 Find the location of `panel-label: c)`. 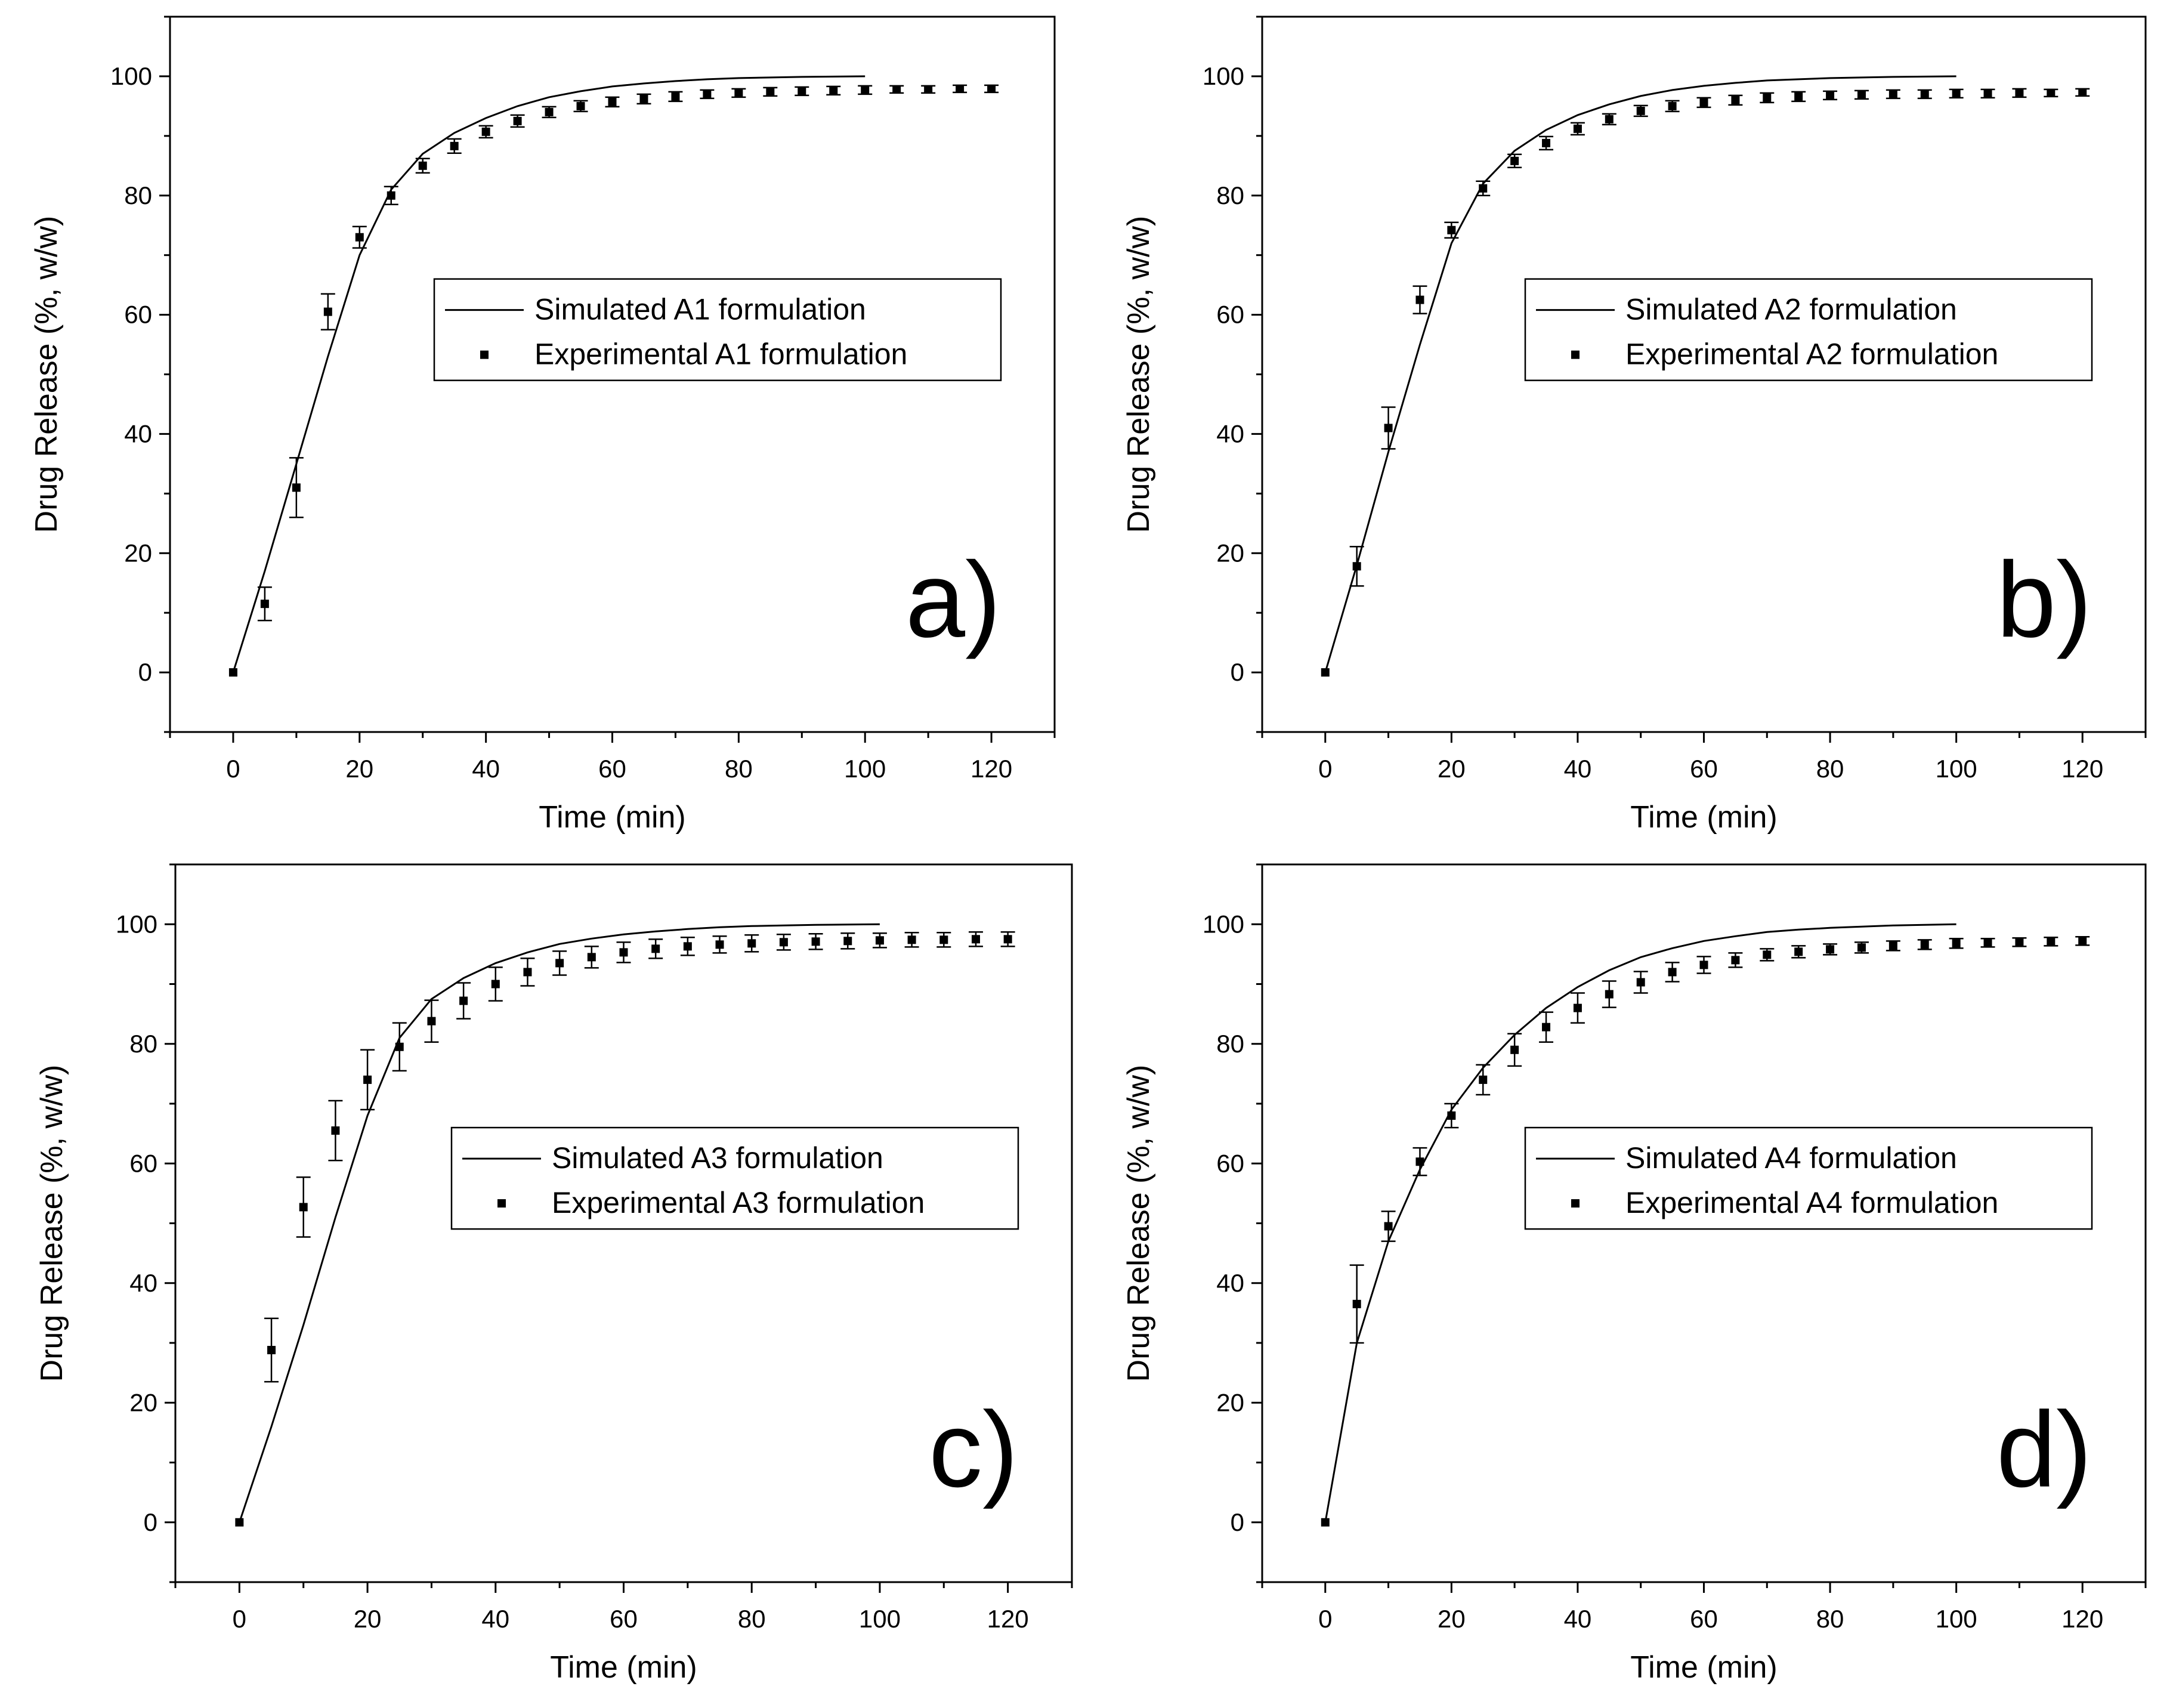

panel-label: c) is located at coordinates (973, 1450).